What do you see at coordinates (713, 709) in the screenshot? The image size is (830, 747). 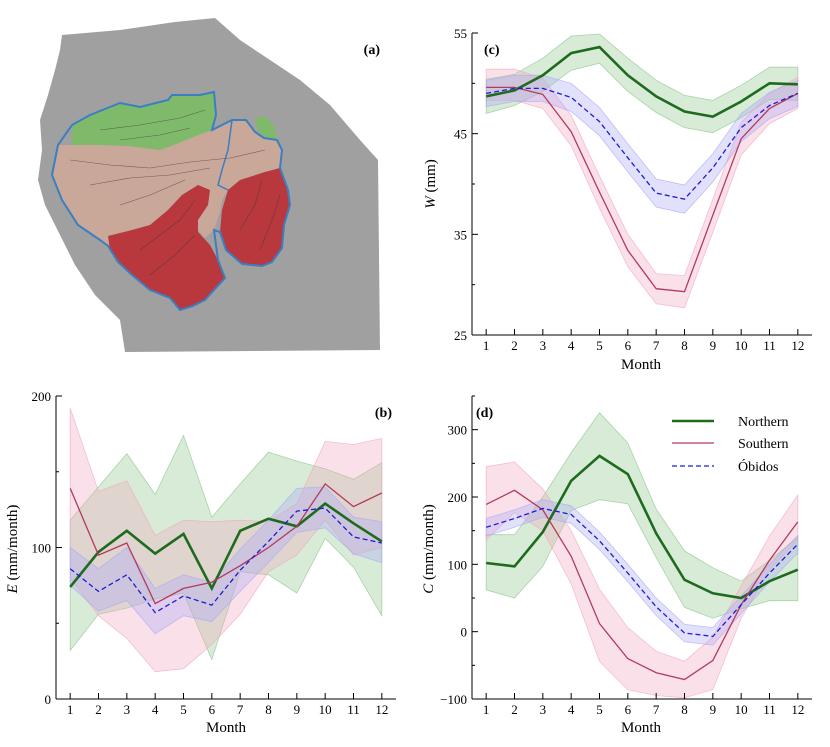 I see `panel-d-xtick-label: 9` at bounding box center [713, 709].